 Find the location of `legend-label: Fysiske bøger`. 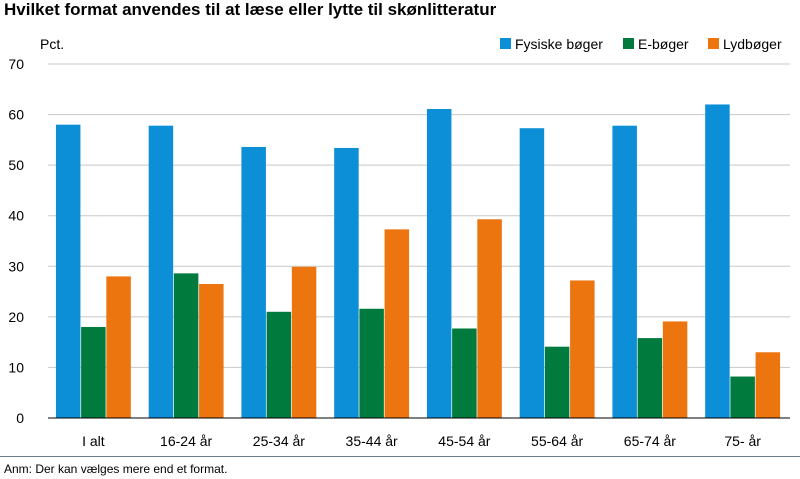

legend-label: Fysiske bøger is located at coordinates (559, 44).